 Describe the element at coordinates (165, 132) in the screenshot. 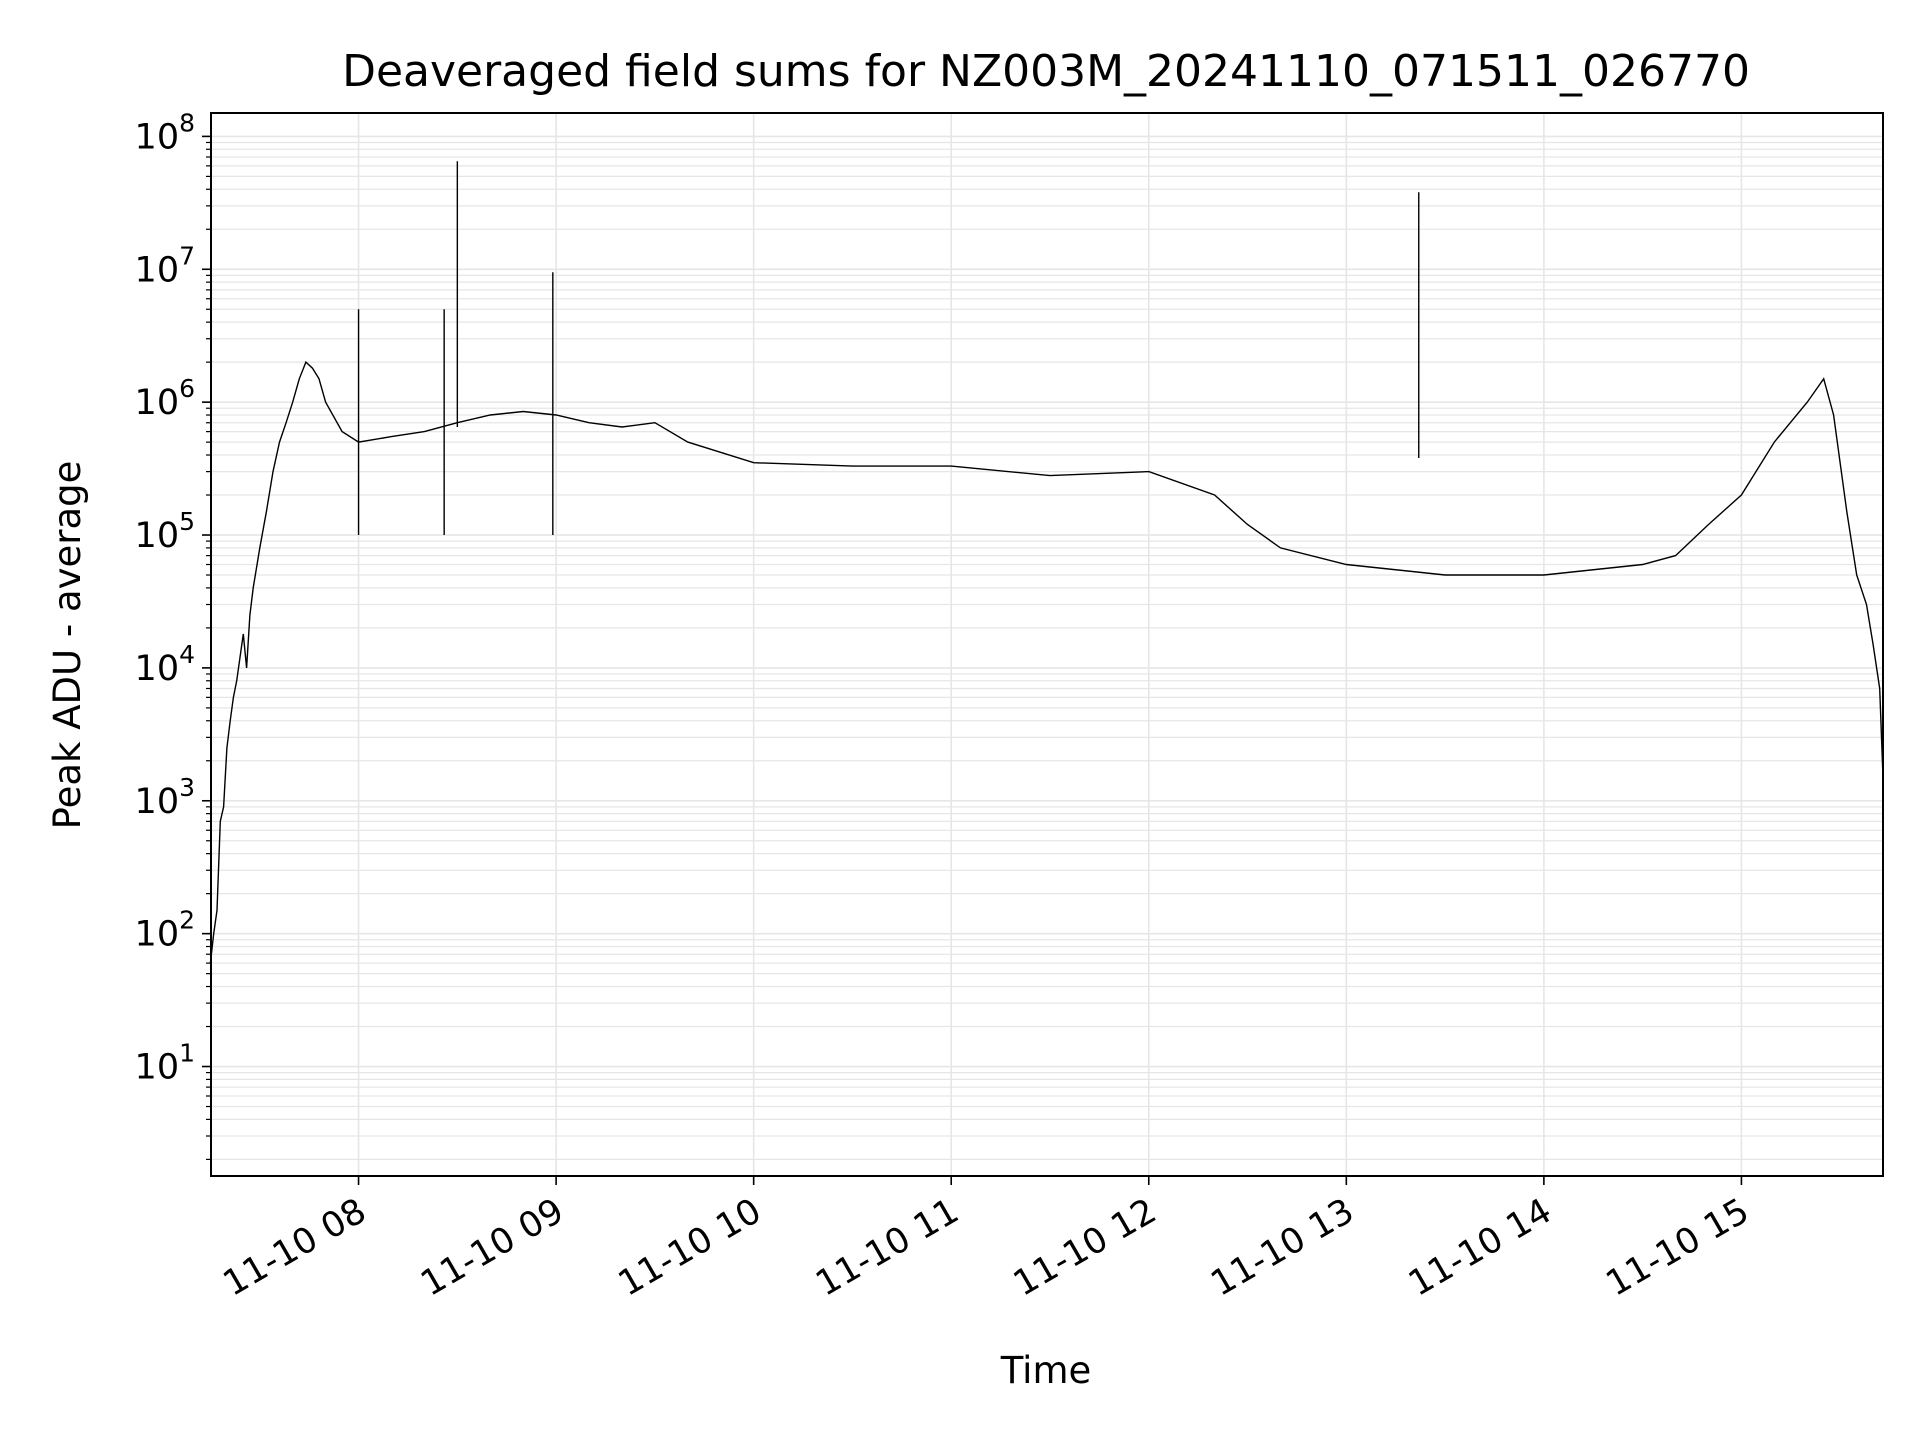

I see `y-tick-label: 108` at that location.